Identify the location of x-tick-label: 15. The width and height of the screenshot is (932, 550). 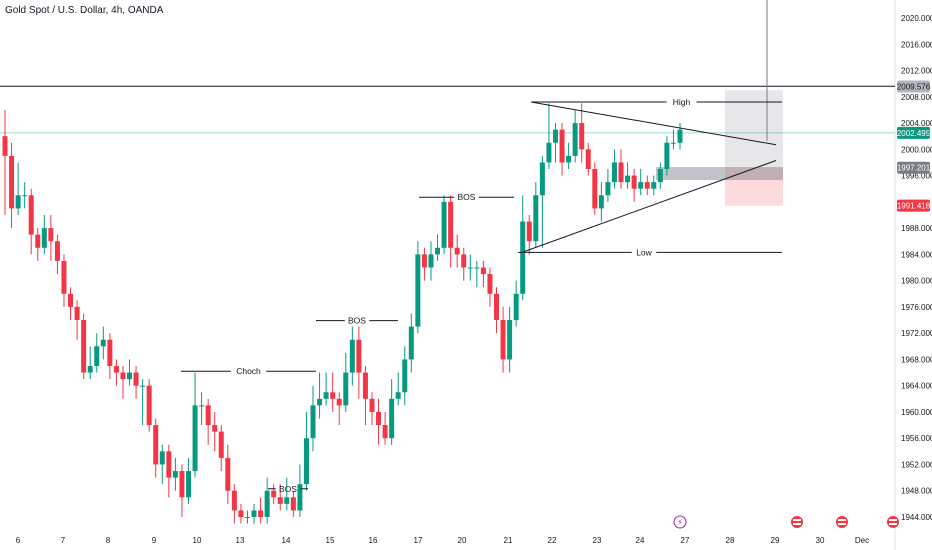
(330, 540).